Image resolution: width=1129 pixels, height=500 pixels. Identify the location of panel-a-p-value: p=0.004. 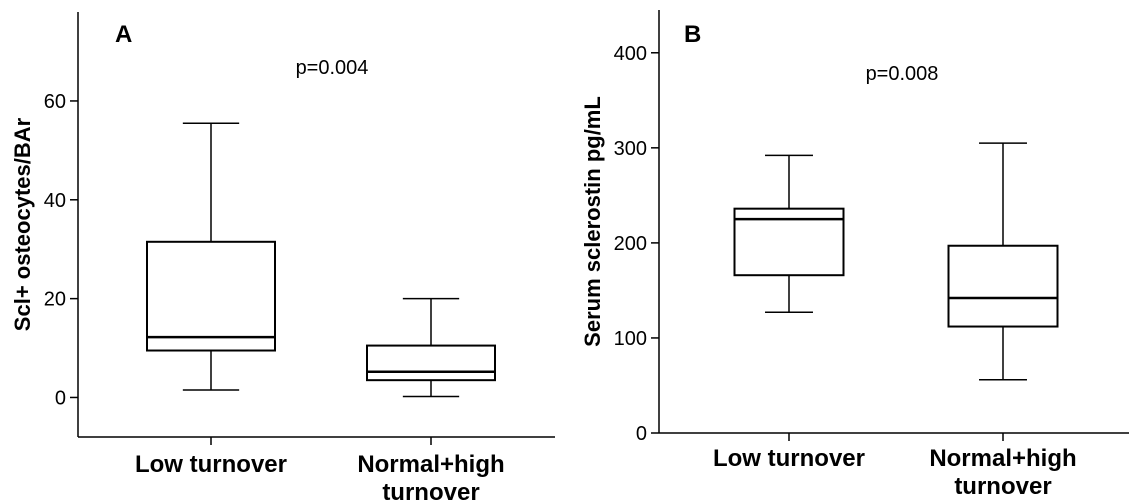
(332, 68).